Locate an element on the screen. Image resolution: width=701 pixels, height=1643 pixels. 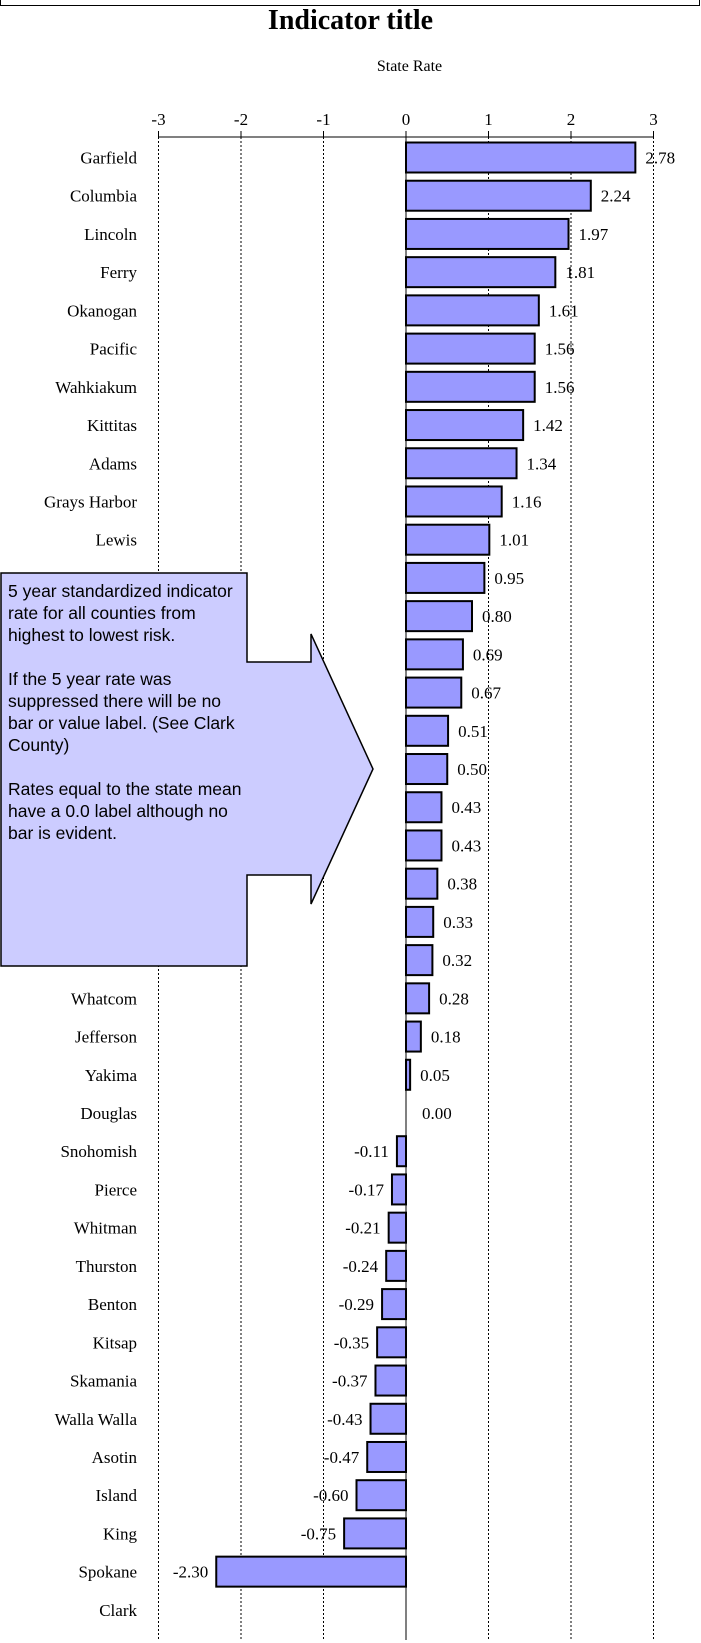
category-label: Pacific is located at coordinates (114, 349).